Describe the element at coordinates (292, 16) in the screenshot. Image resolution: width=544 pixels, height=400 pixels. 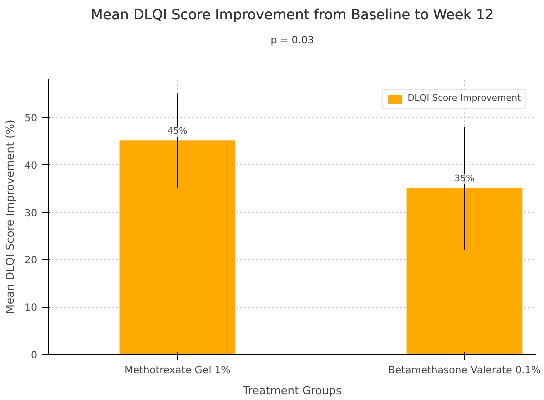
I see `chart-title: Mean DLQI Score Improvement from Baseline to Week 12` at that location.